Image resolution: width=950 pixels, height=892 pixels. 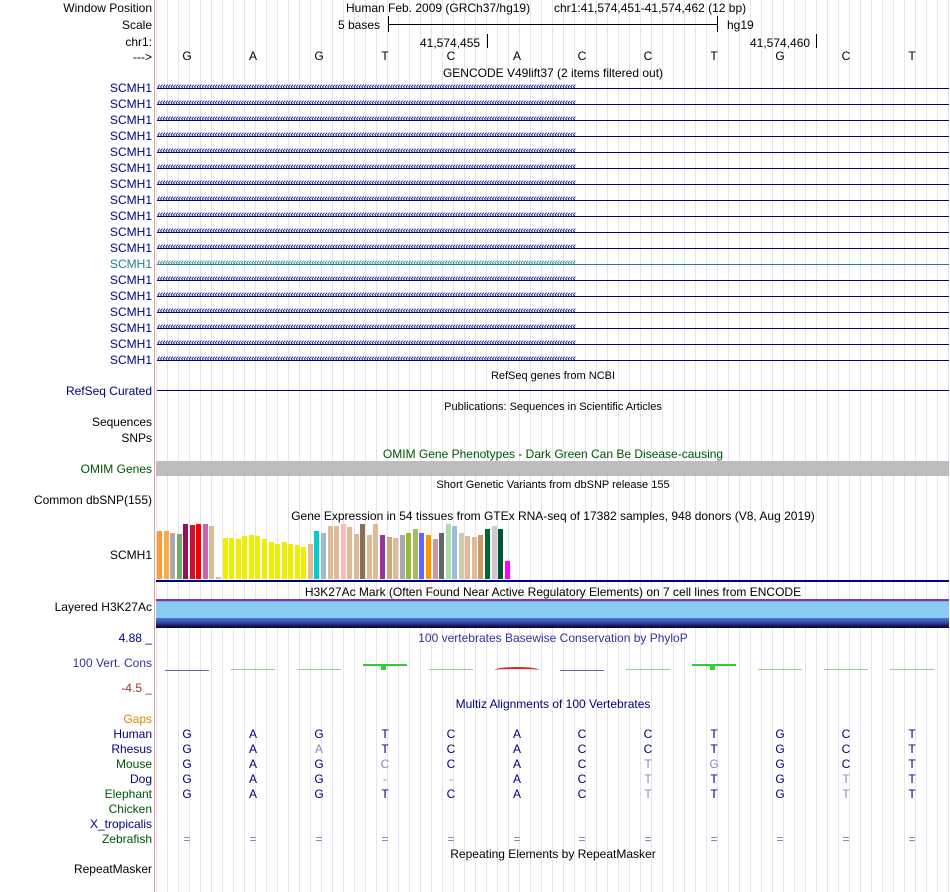 I want to click on species-label: Zebrafish, so click(x=126, y=839).